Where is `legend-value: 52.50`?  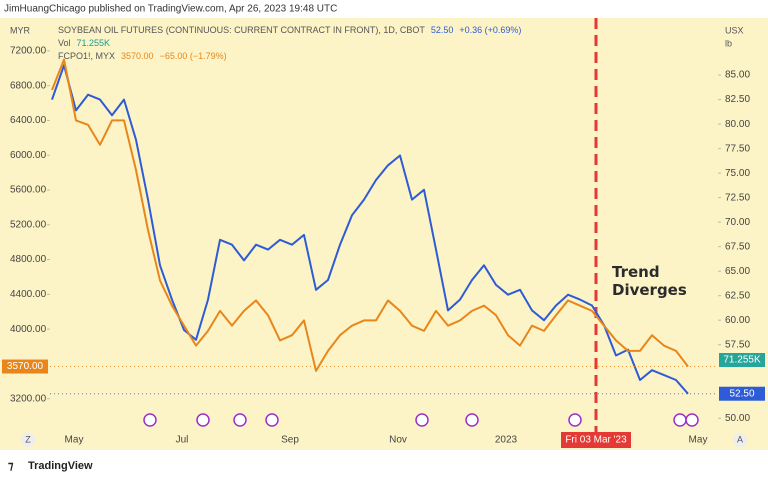 legend-value: 52.50 is located at coordinates (442, 30).